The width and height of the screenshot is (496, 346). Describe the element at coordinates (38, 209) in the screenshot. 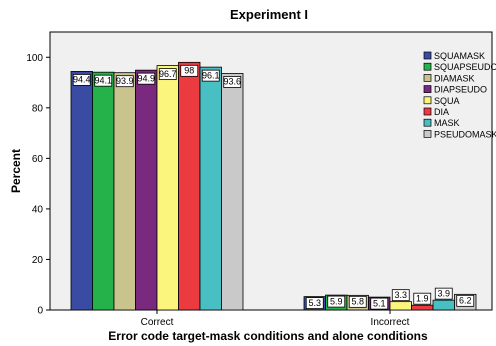

I see `y-tick-label: 40` at that location.